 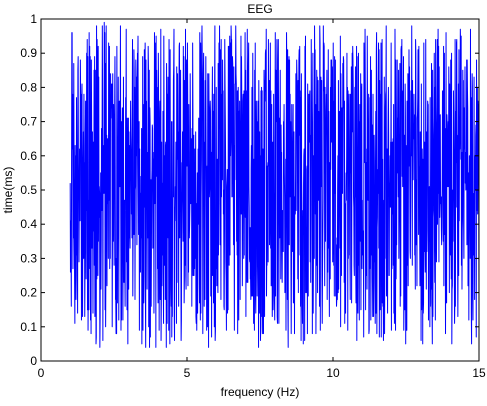 What do you see at coordinates (28, 327) in the screenshot?
I see `y-tick-label: 0.1` at bounding box center [28, 327].